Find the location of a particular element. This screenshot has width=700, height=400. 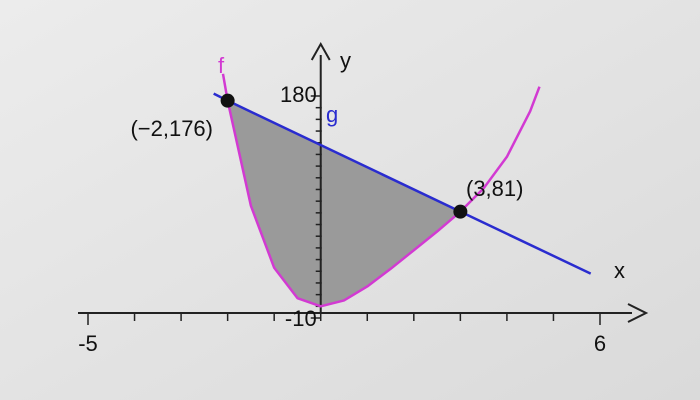

x-axis-arrow is located at coordinates (638, 313).